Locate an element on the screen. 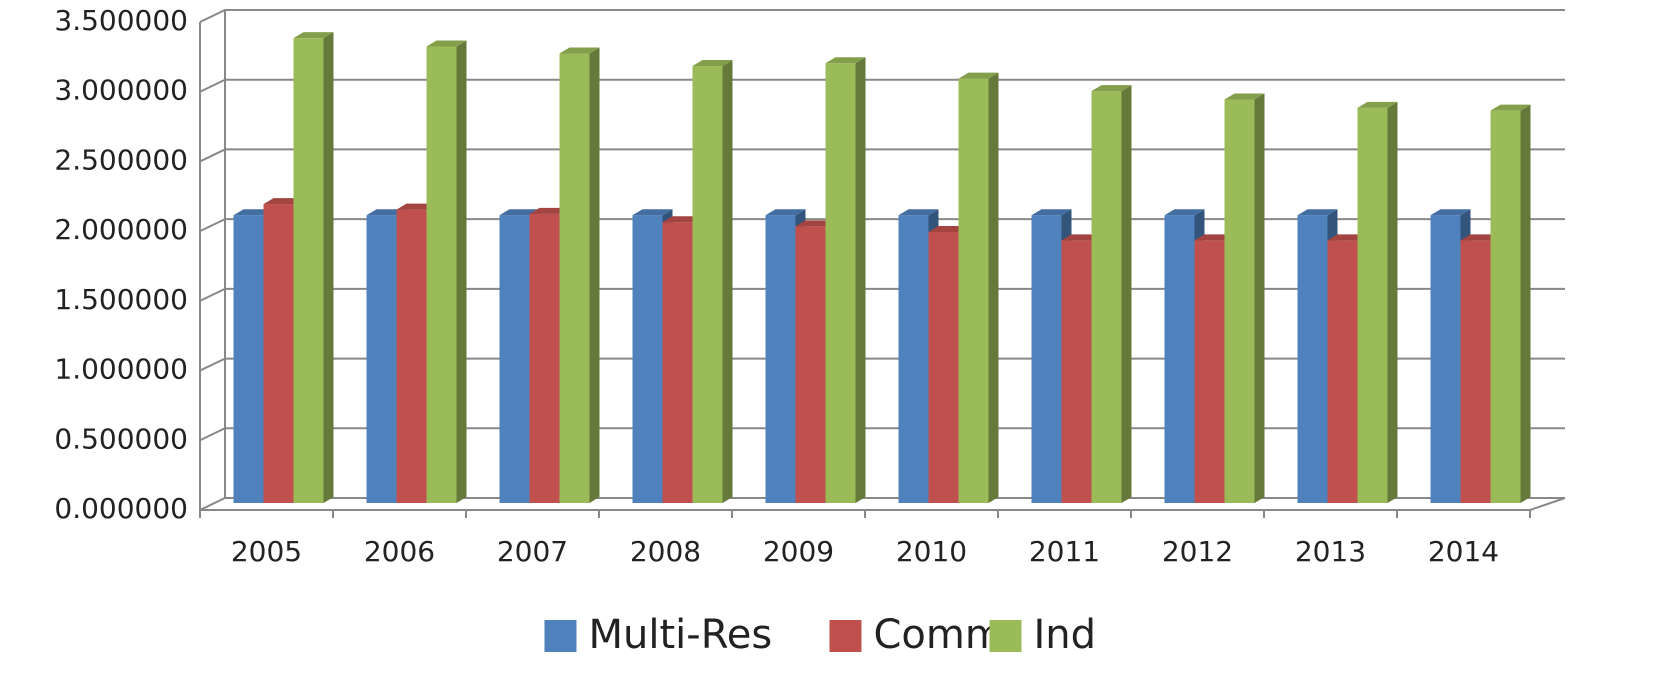  x-tick-label: 2009 is located at coordinates (798, 551).